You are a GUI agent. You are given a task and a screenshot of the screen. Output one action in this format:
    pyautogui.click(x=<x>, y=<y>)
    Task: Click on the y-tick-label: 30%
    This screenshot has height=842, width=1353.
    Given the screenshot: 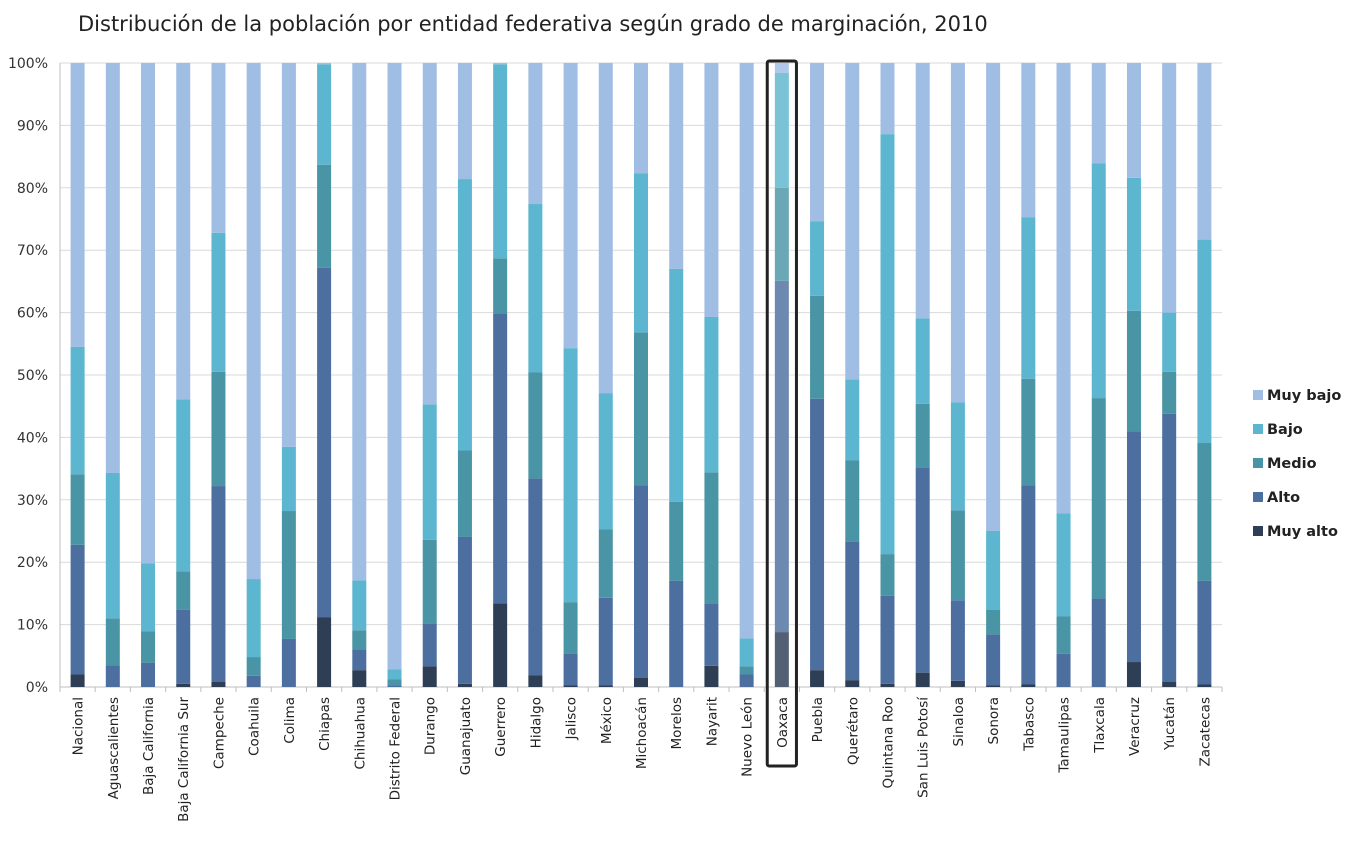 What is the action you would take?
    pyautogui.click(x=32, y=501)
    